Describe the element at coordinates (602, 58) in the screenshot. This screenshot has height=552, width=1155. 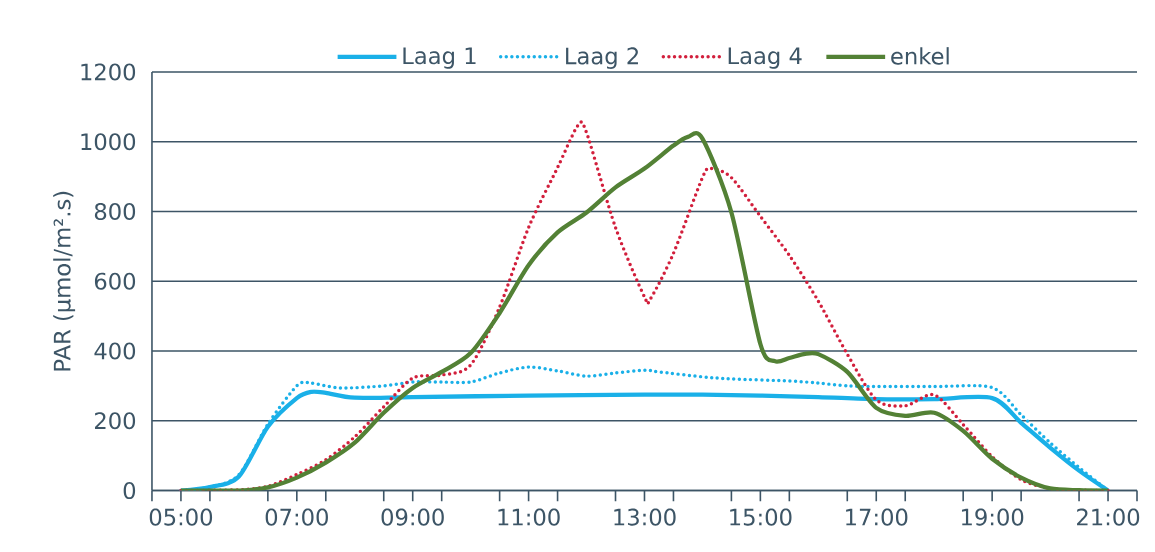
I see `legend-label: Laag 2` at that location.